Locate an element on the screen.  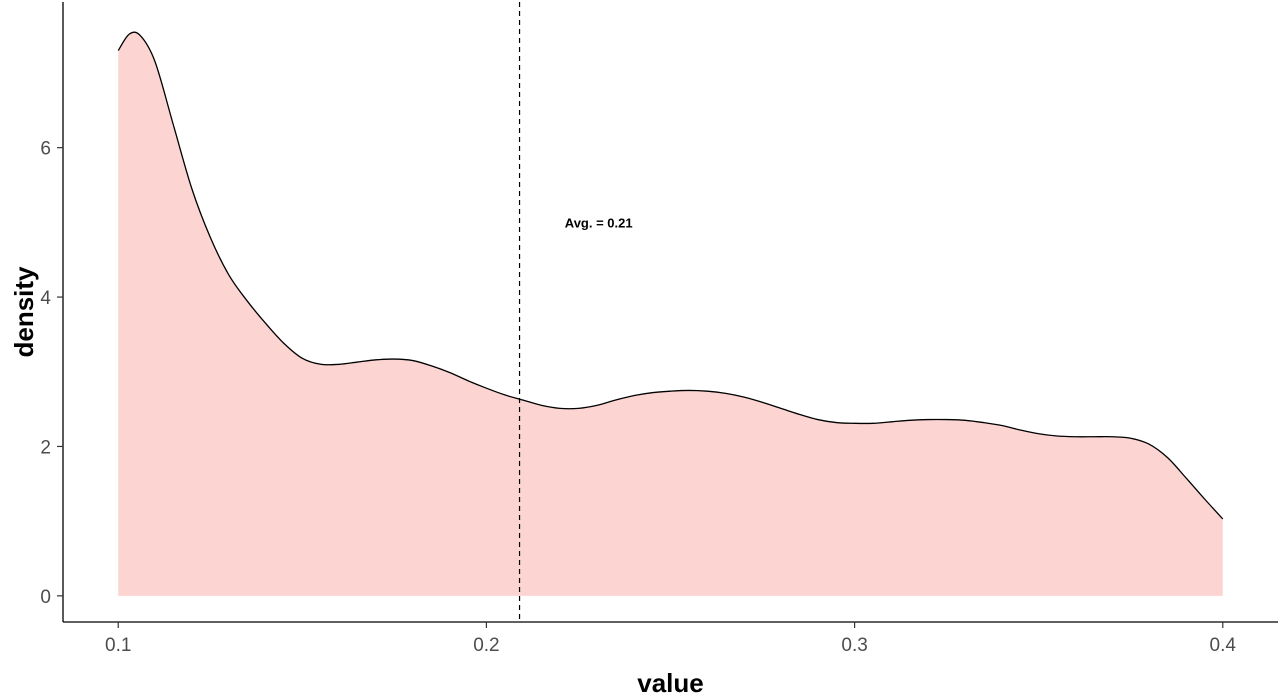
y-axis: 0 2 4 6 is located at coordinates (52, 312).